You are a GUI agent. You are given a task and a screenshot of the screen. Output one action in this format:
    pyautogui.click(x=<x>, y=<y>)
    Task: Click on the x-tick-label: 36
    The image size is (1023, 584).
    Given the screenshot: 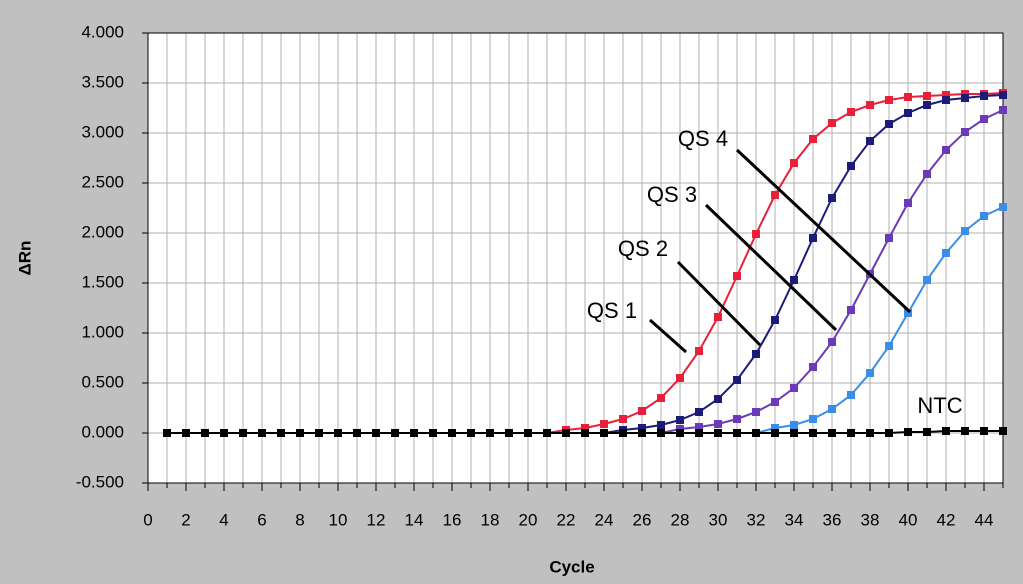 What is the action you would take?
    pyautogui.click(x=832, y=519)
    